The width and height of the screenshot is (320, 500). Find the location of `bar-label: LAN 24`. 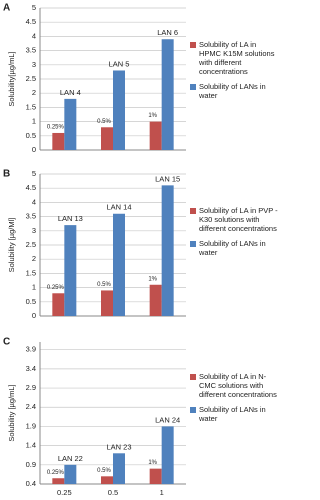

bar-label: LAN 24 is located at coordinates (167, 419).